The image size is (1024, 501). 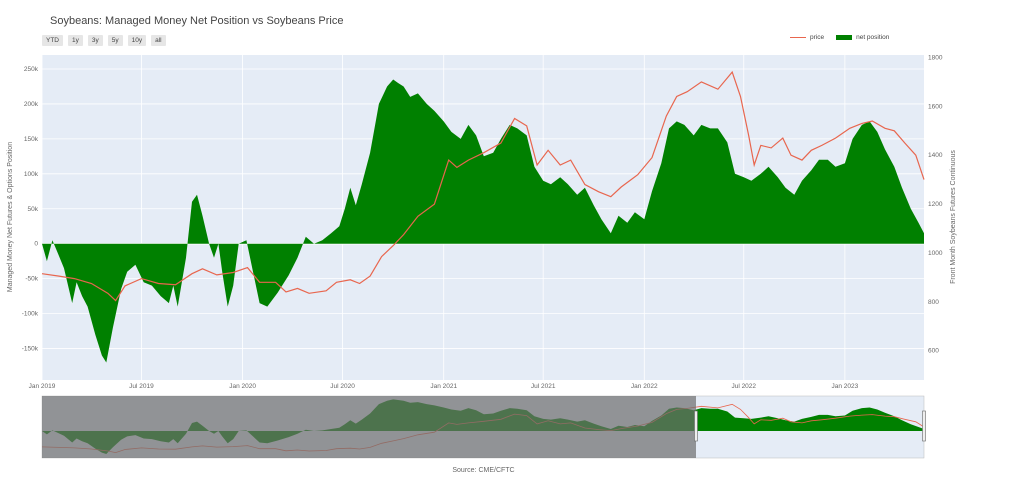 What do you see at coordinates (543, 386) in the screenshot?
I see `x-tick-label: Jul 2021` at bounding box center [543, 386].